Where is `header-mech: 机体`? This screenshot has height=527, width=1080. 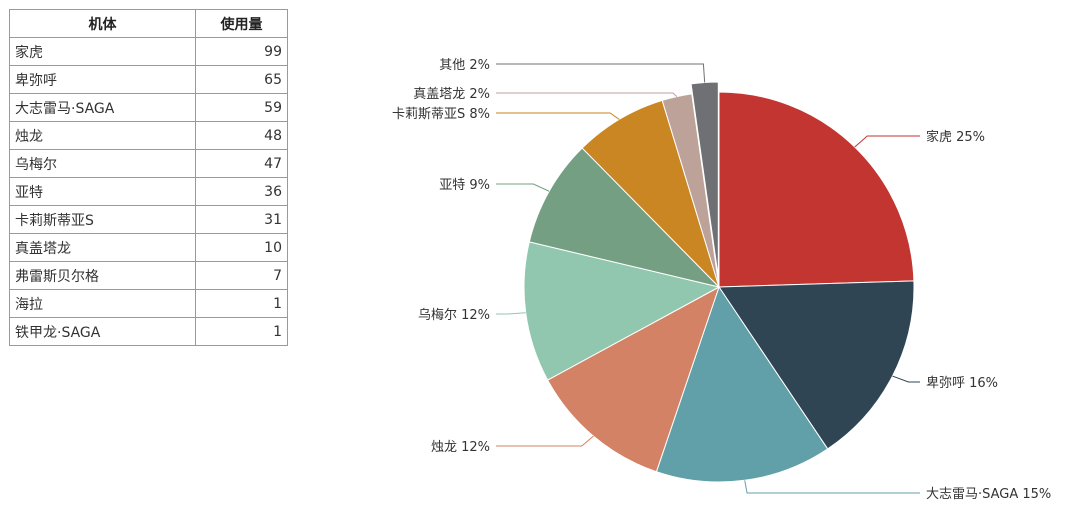
header-mech: 机体 is located at coordinates (102, 23).